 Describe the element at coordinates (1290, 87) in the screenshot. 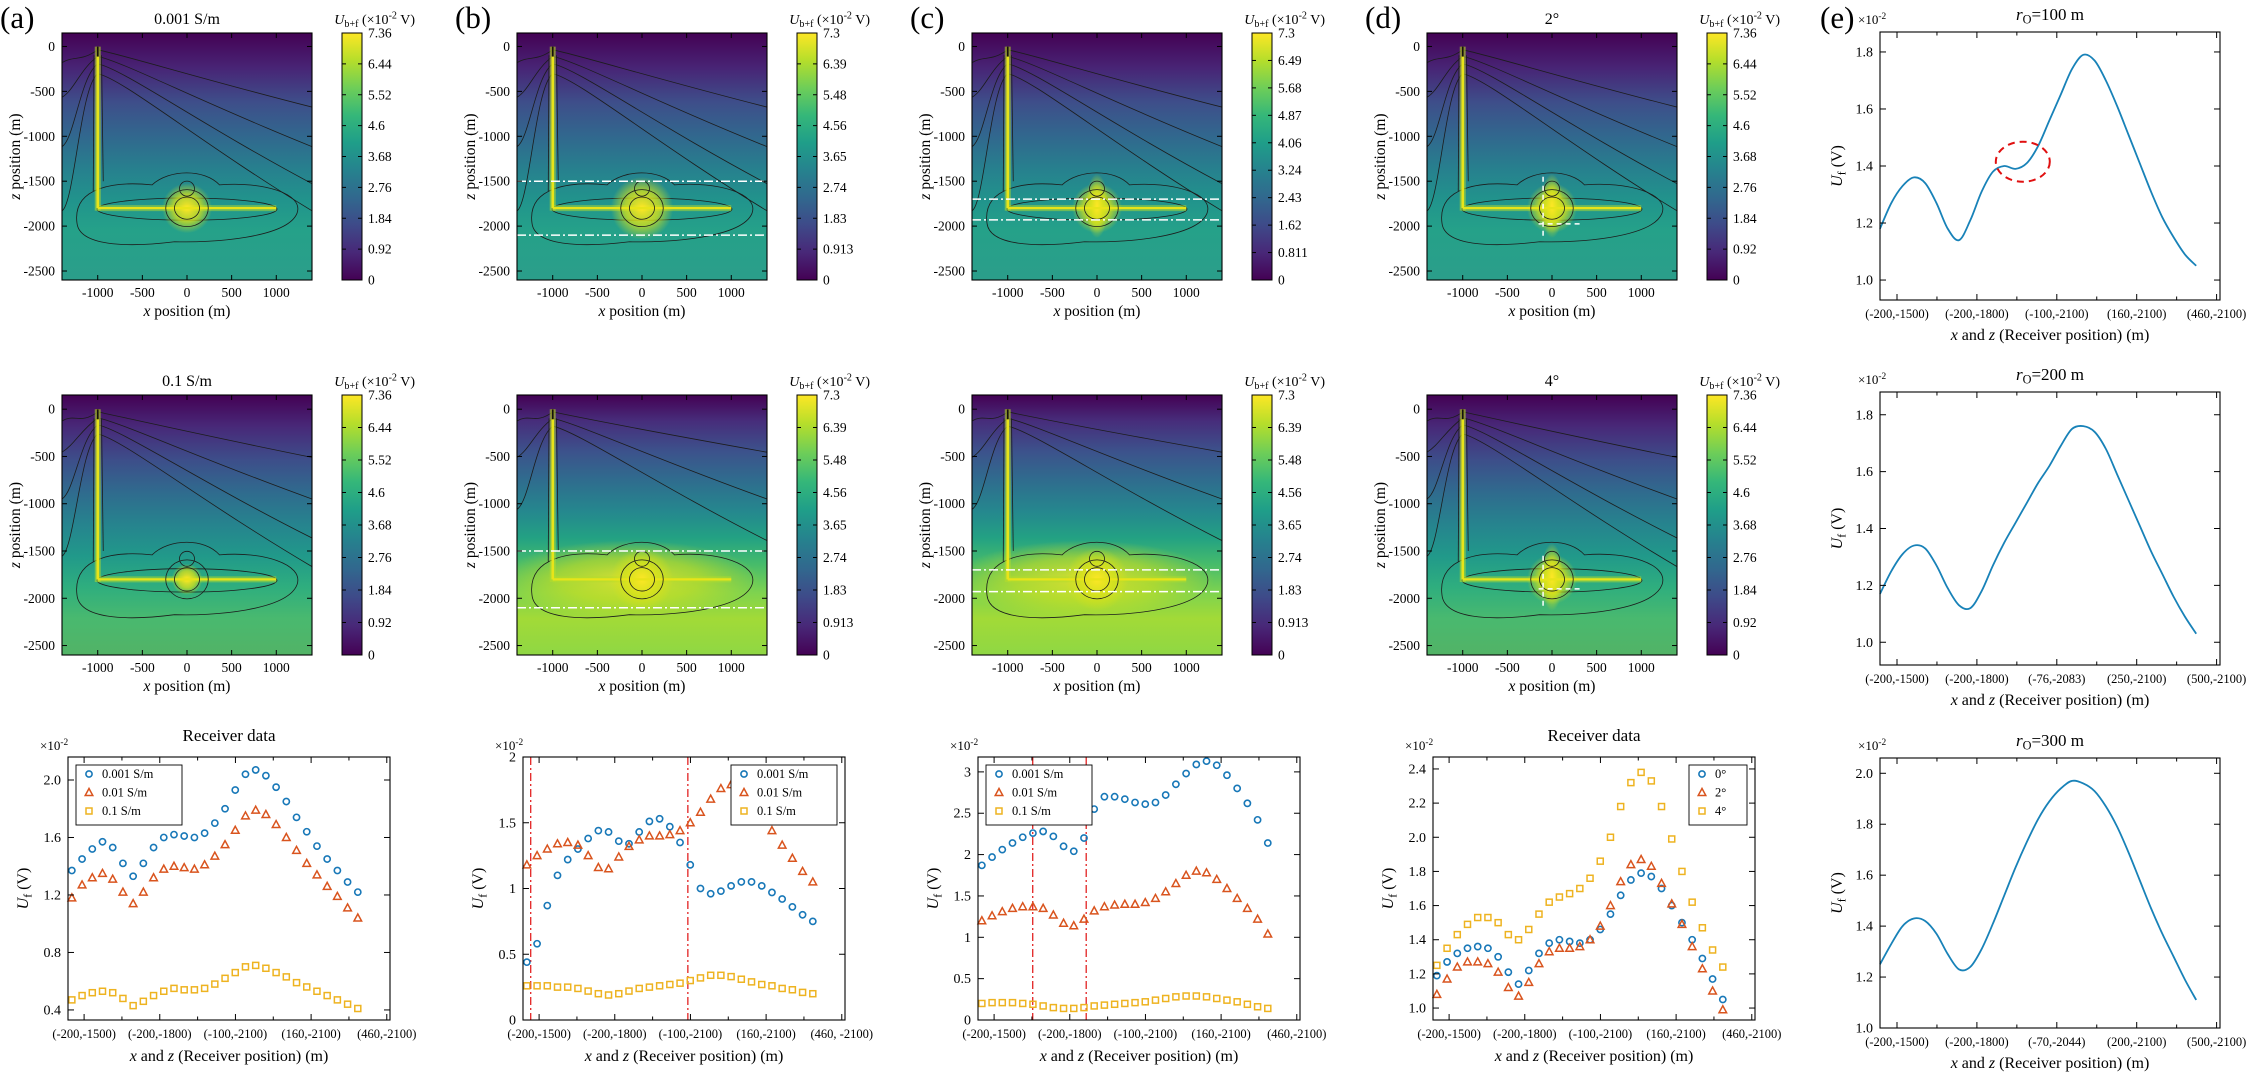

I see `colorbar-tick-label: 5.68` at that location.